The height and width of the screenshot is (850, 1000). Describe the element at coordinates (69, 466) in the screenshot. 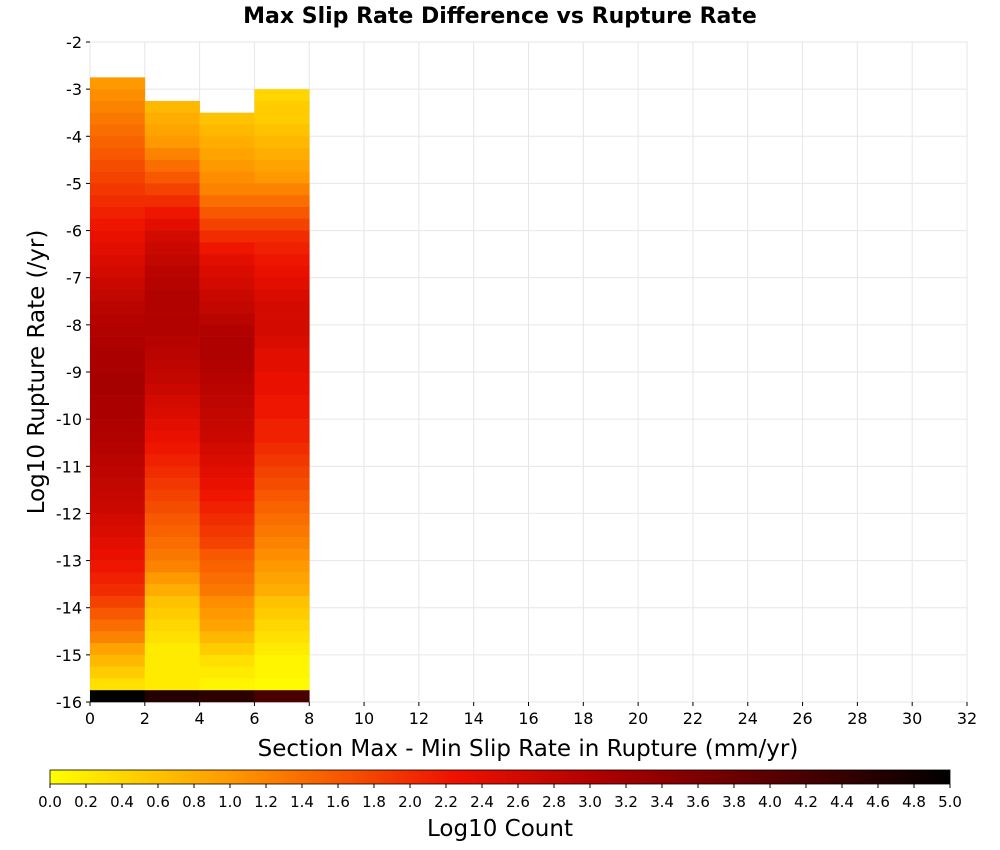

I see `y-tick-label: -11` at that location.